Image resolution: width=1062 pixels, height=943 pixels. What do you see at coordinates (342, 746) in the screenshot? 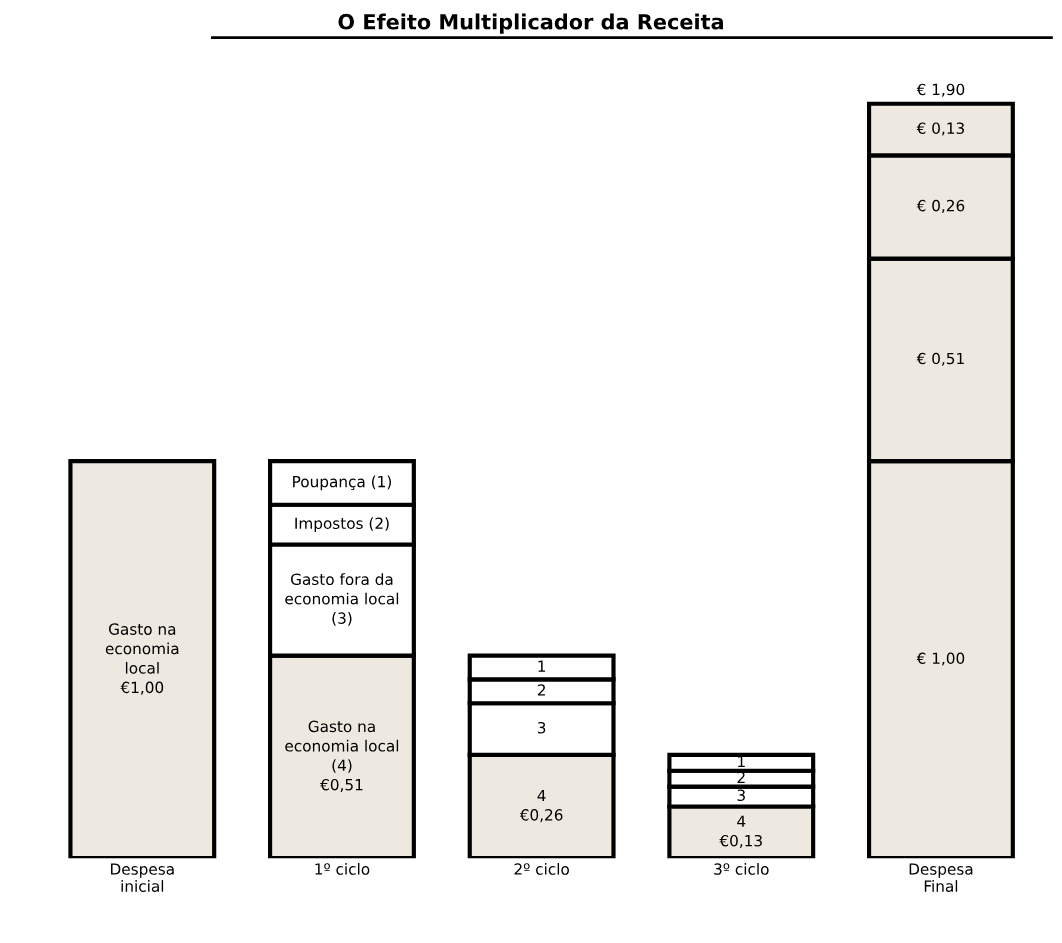
I see `annotation: Gasto na economia local (4)` at bounding box center [342, 746].